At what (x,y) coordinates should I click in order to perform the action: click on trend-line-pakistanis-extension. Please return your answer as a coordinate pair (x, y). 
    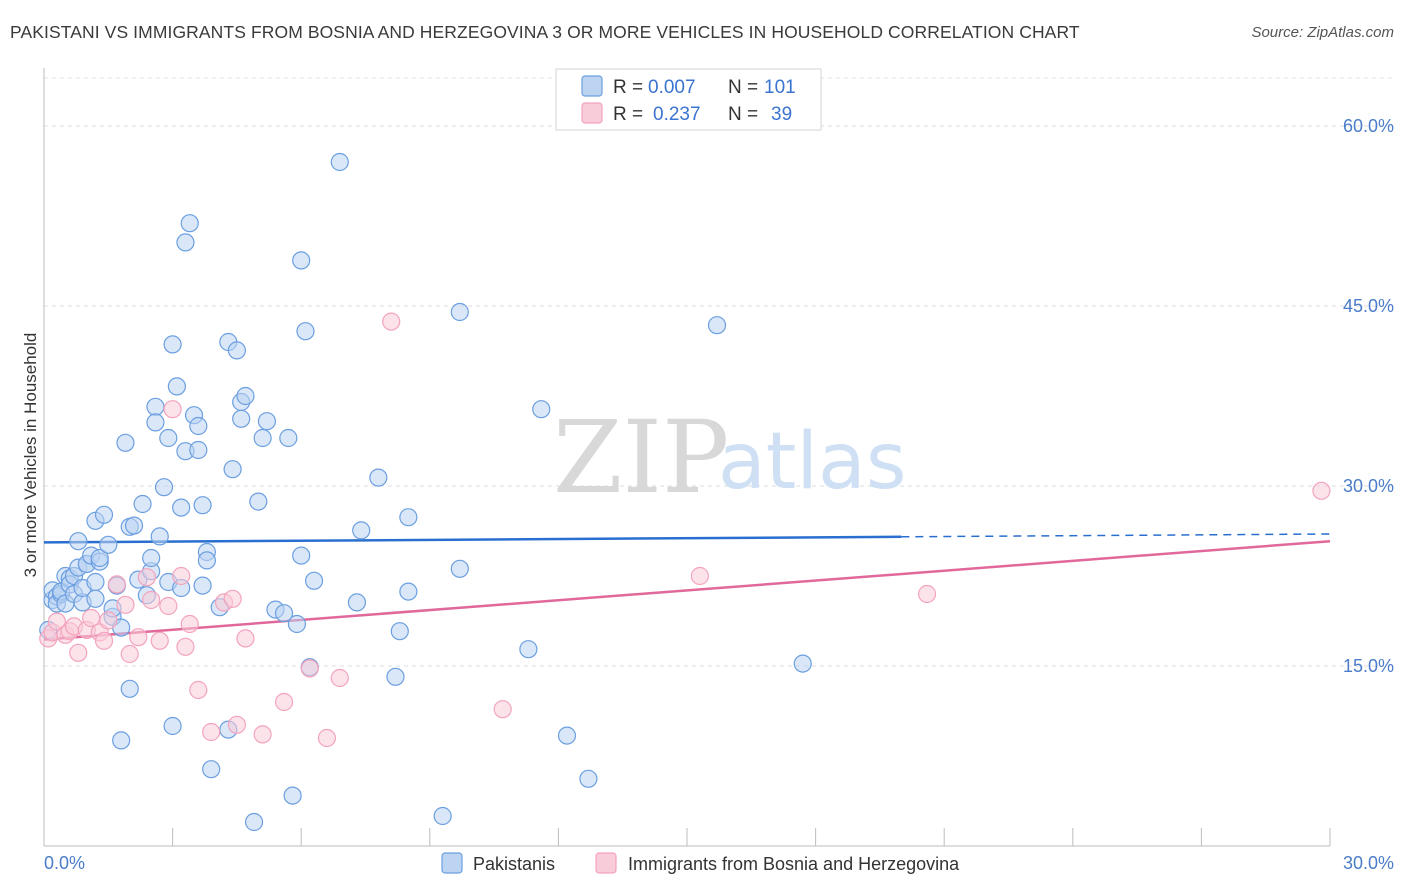
    Looking at the image, I should click on (1116, 535).